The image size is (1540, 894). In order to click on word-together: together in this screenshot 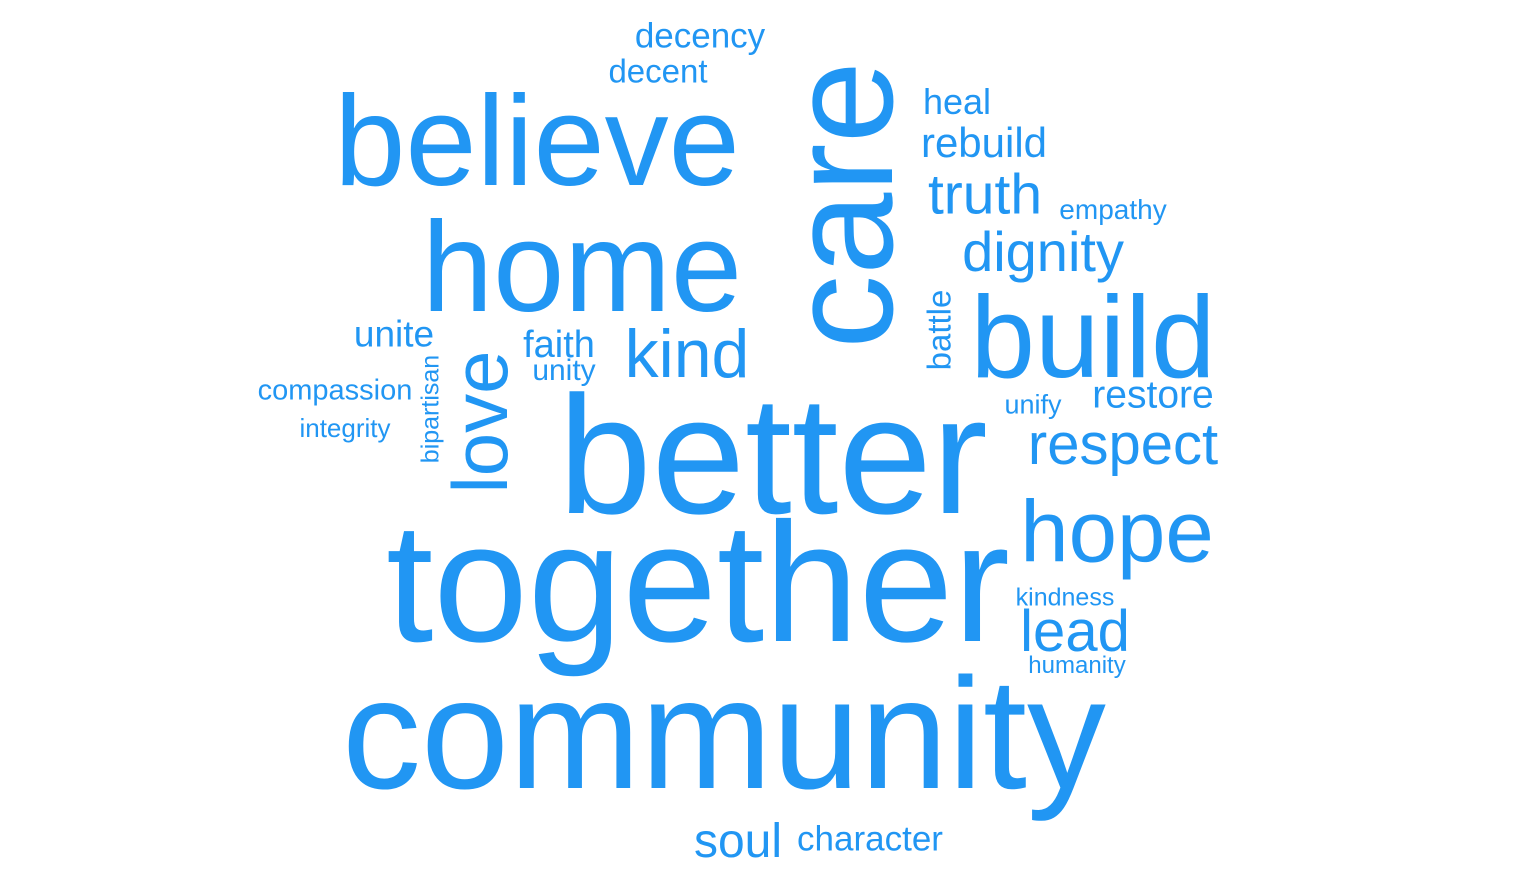, I will do `click(698, 583)`.